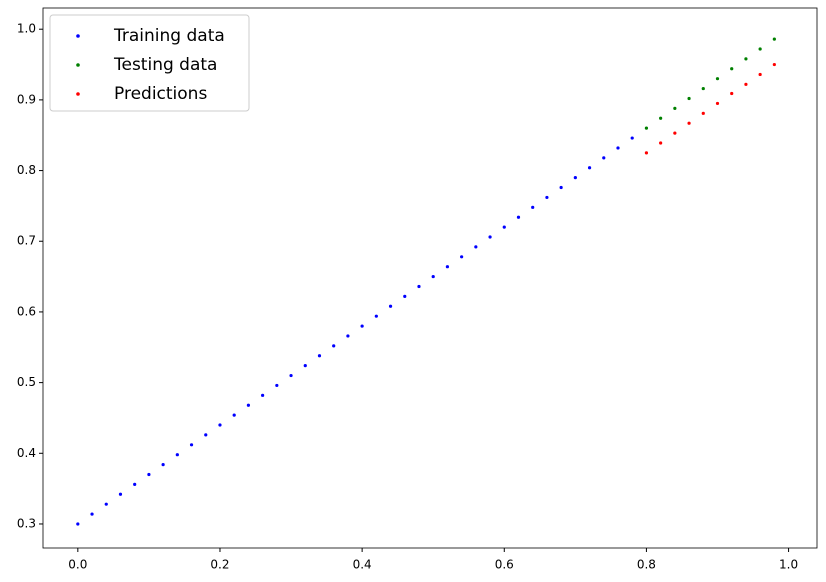  I want to click on legend-box, so click(149, 63).